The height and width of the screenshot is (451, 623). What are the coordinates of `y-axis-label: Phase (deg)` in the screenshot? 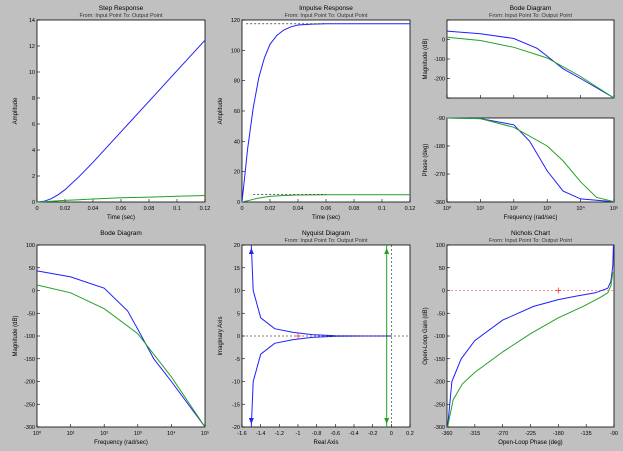 It's located at (426, 160).